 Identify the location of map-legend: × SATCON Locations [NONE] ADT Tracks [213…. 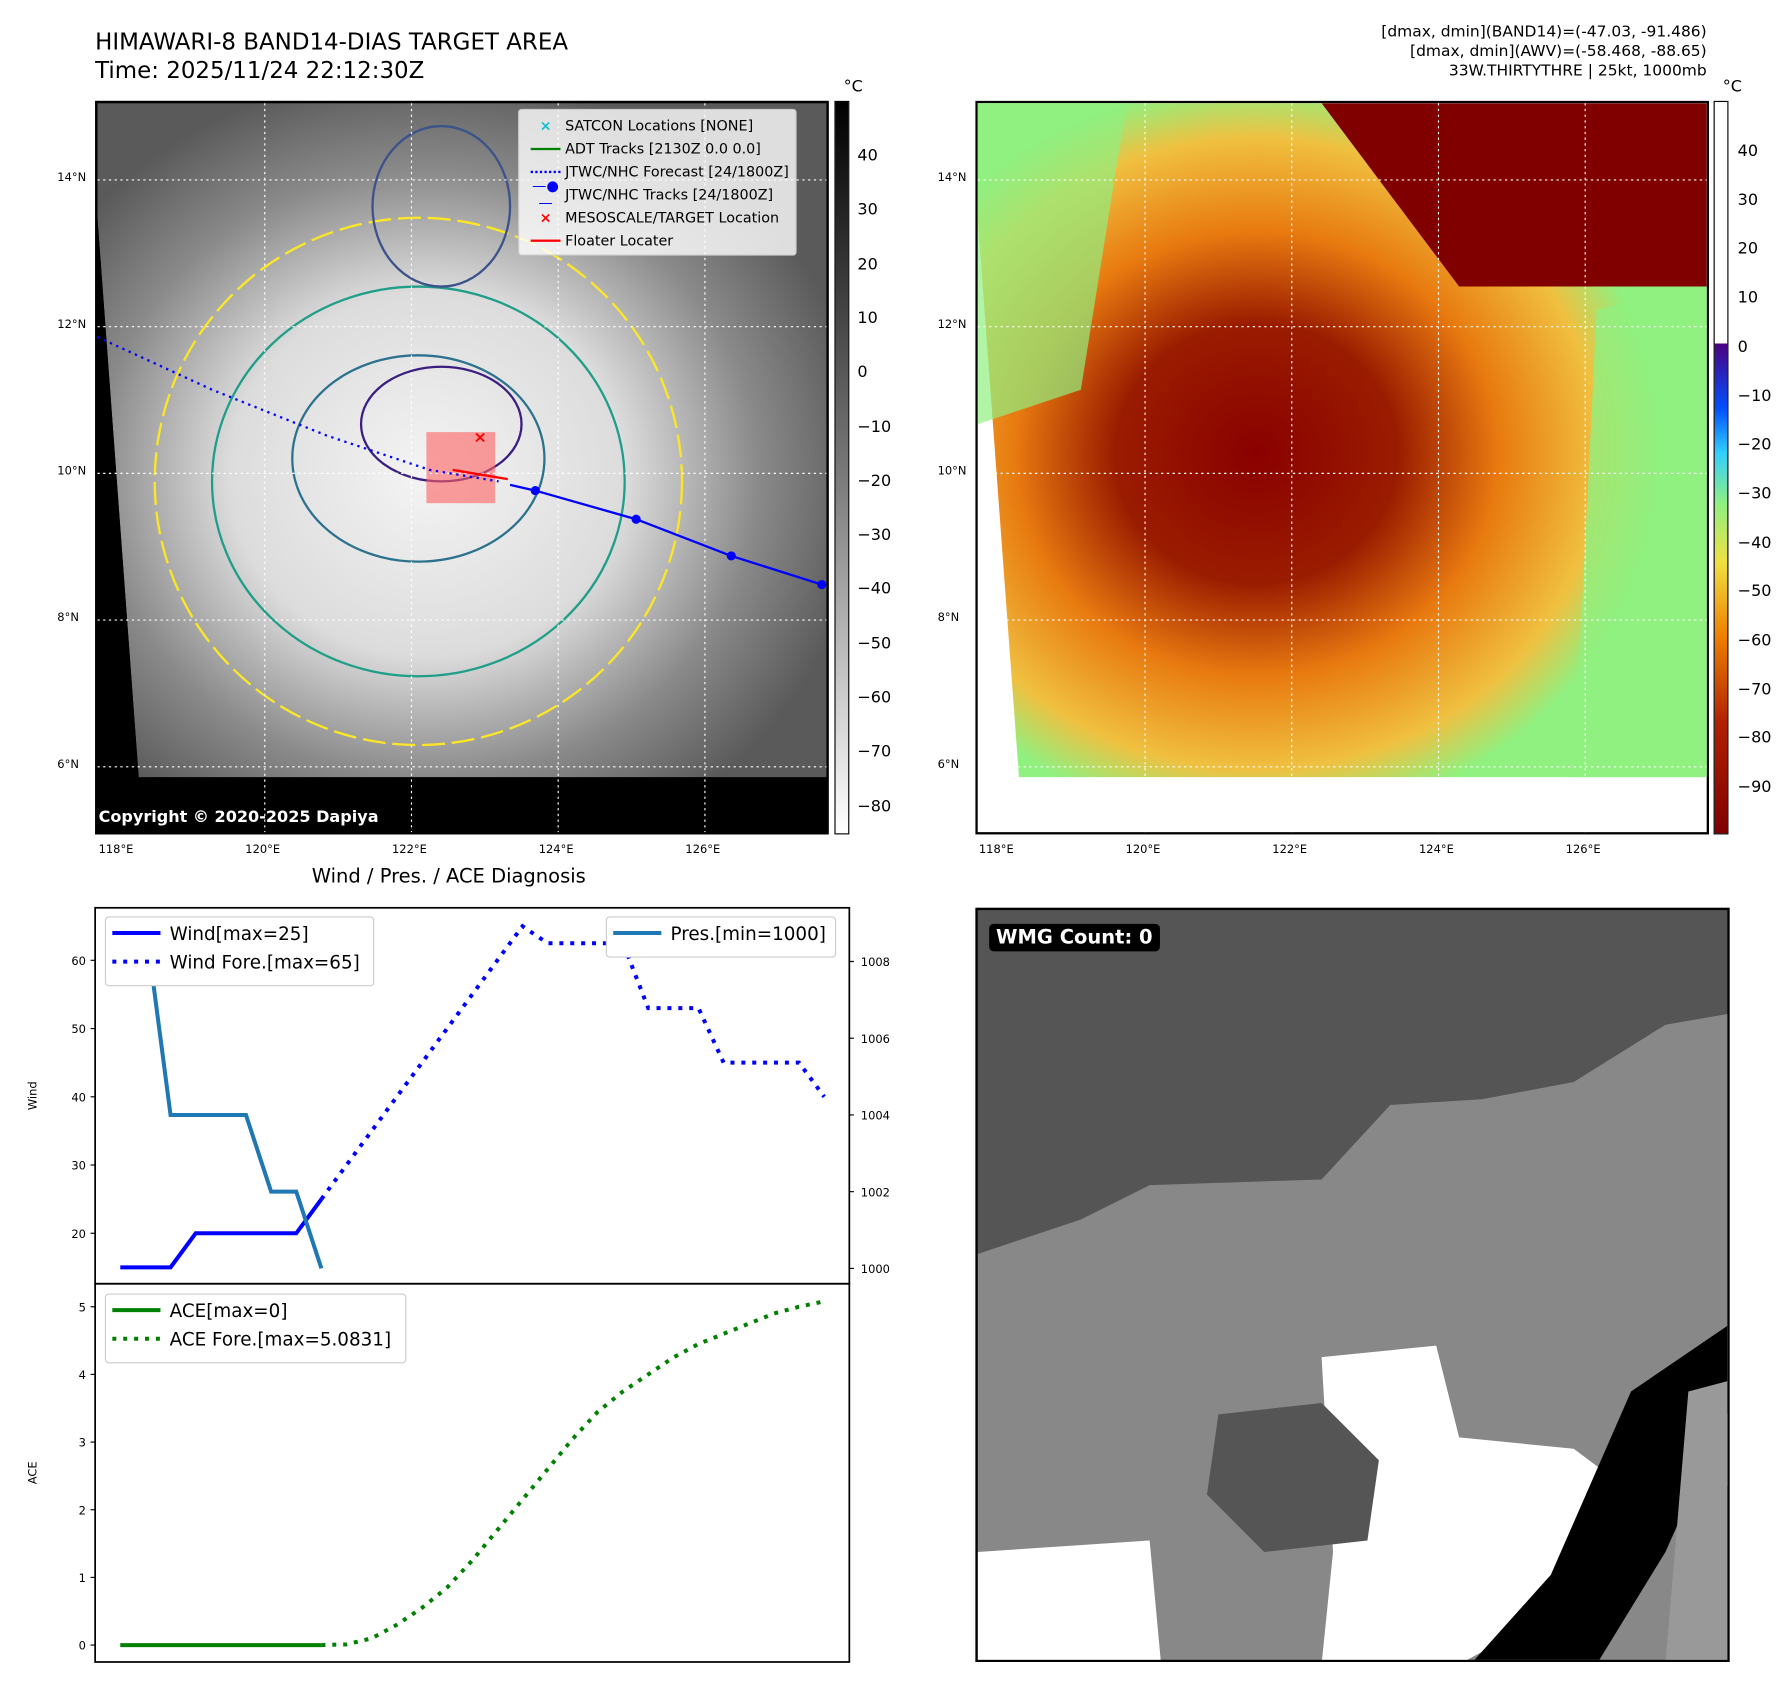
(657, 182).